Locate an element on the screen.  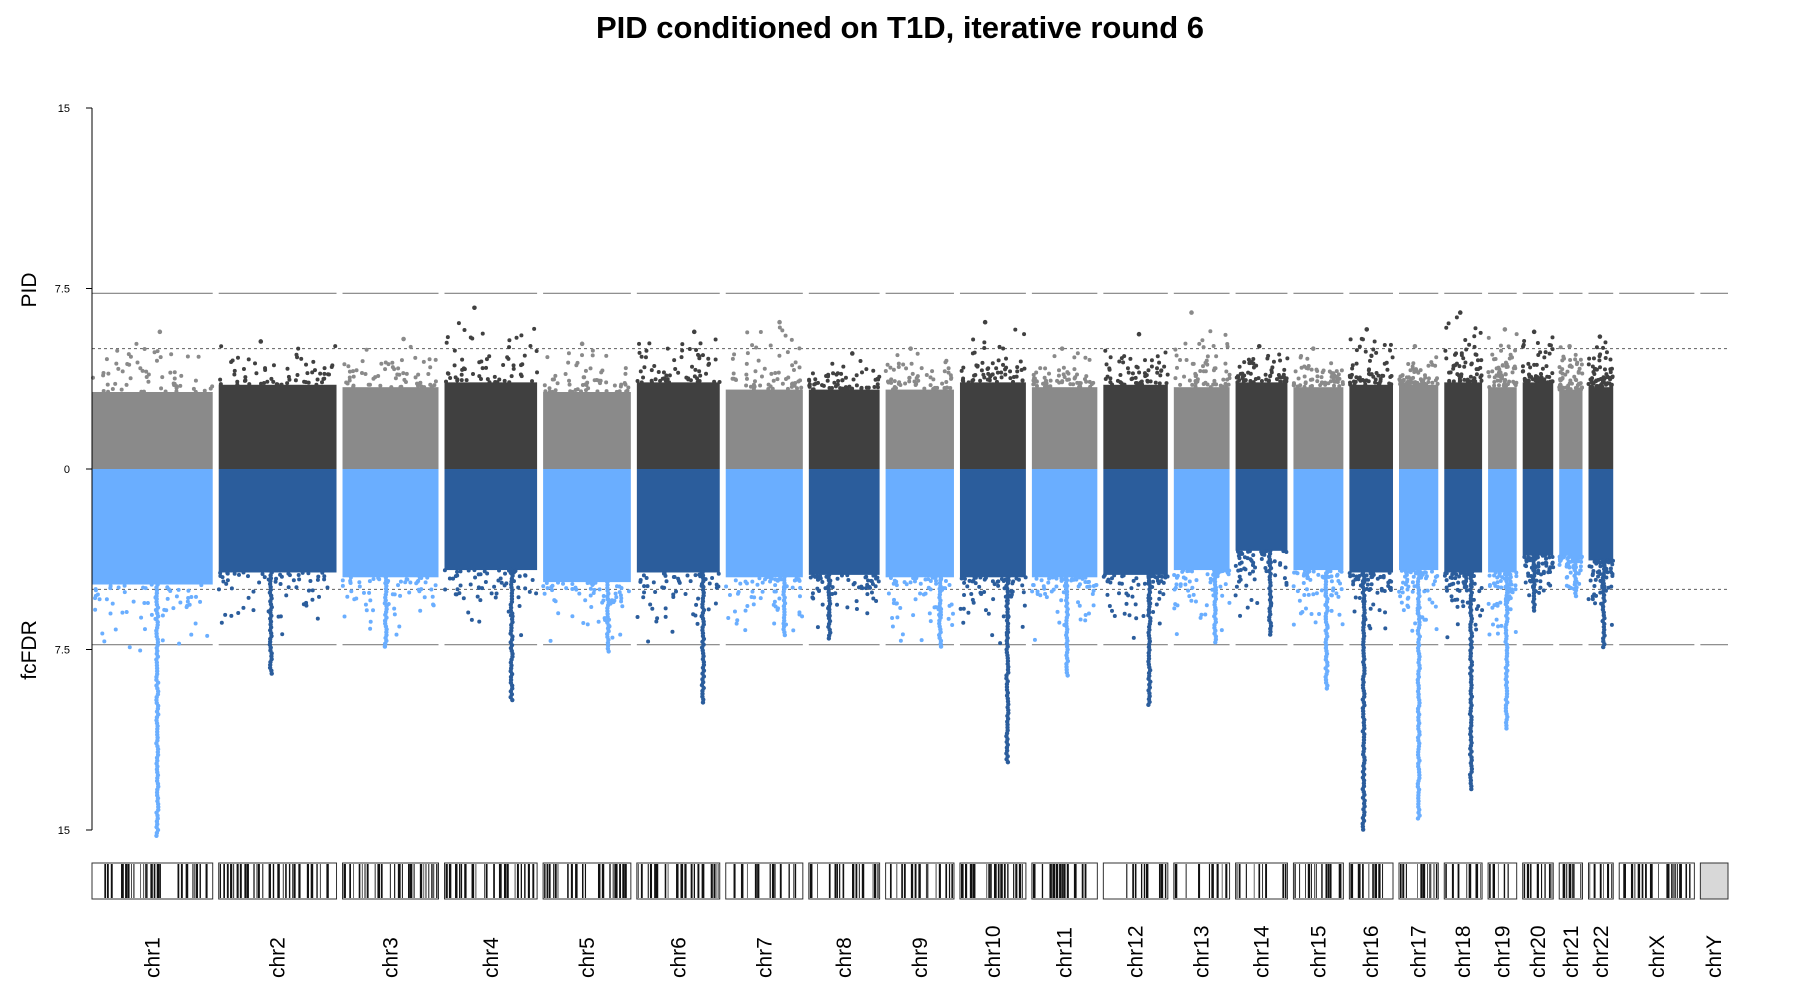
top-peak-point-chr11 is located at coordinates (1062, 348).